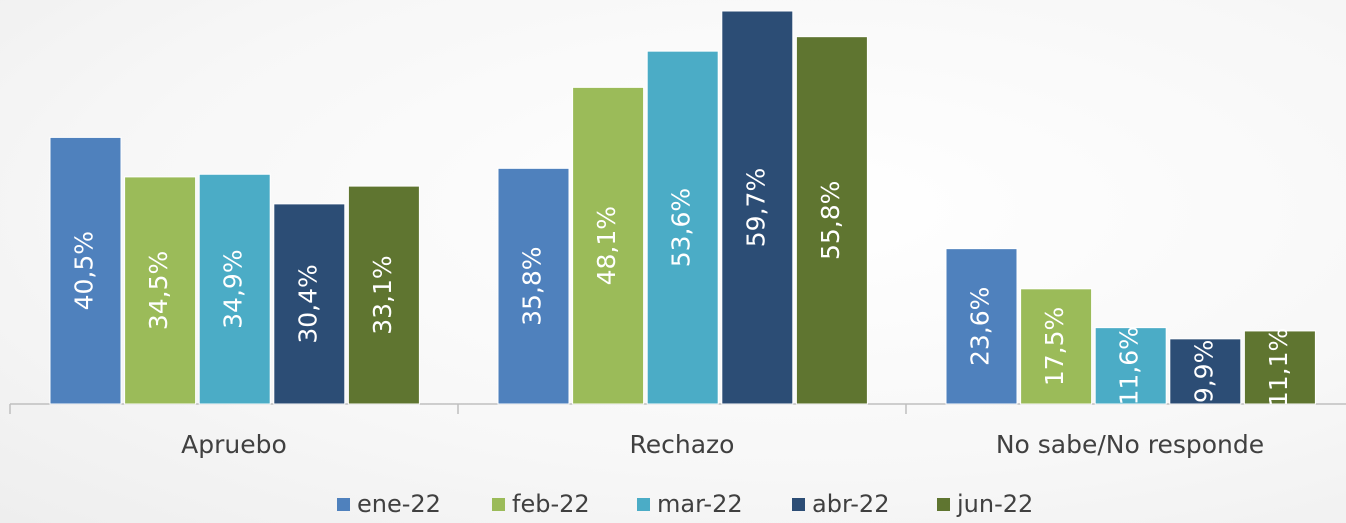 The width and height of the screenshot is (1346, 523). What do you see at coordinates (399, 504) in the screenshot?
I see `legend-label: ene-22` at bounding box center [399, 504].